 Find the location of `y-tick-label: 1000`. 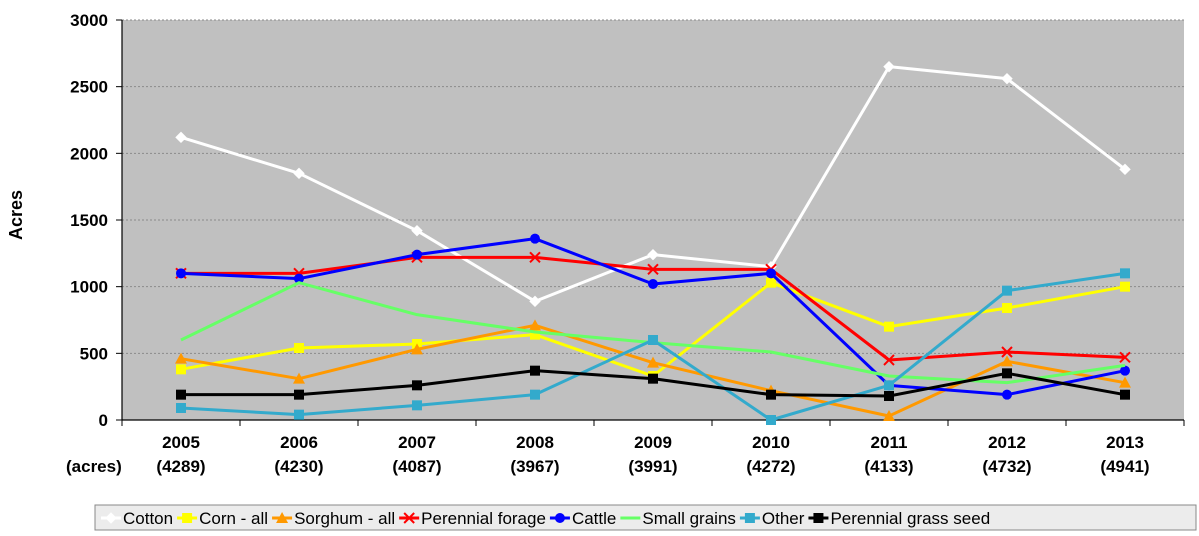

y-tick-label: 1000 is located at coordinates (89, 287).